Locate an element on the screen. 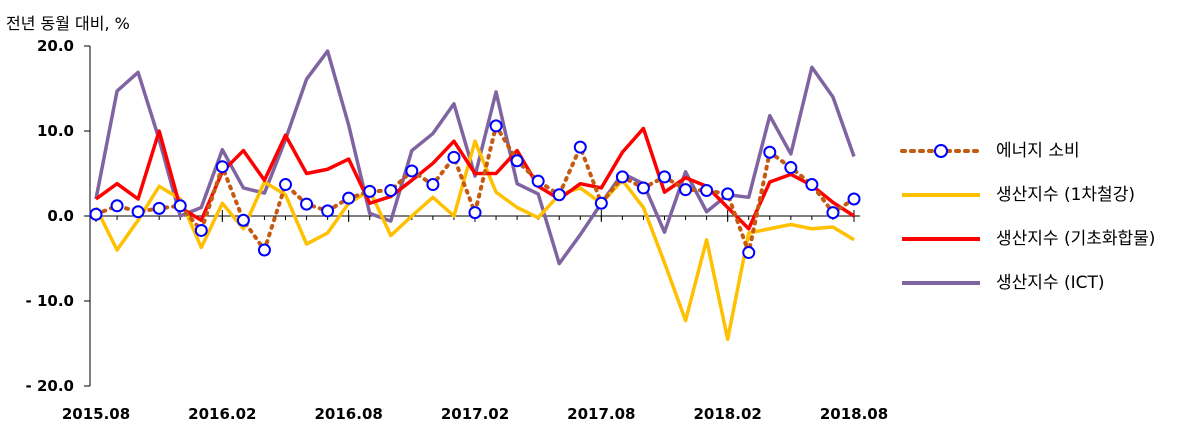  x-tick-label: 2016.08 is located at coordinates (349, 414).